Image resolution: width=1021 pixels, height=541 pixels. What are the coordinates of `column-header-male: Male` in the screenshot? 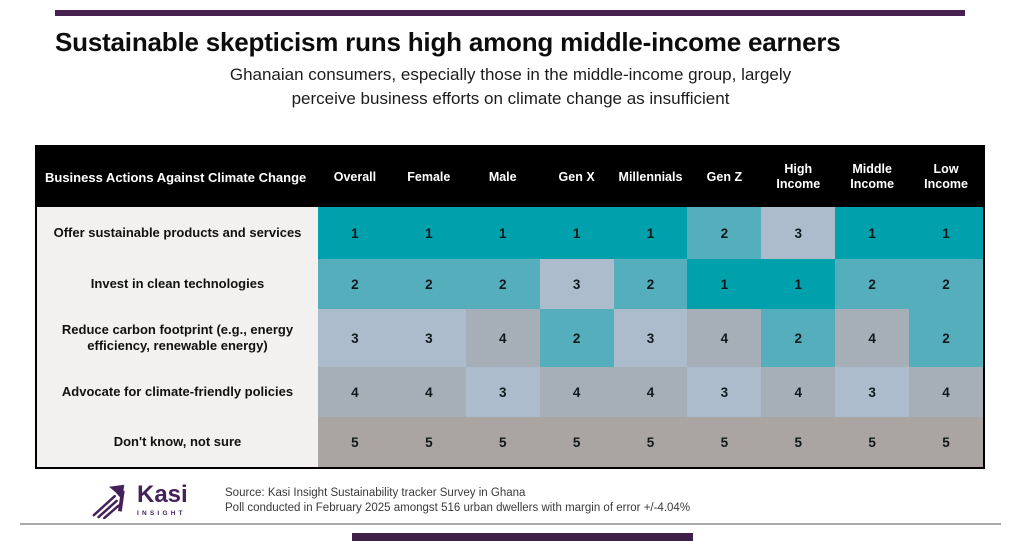 It's located at (502, 177).